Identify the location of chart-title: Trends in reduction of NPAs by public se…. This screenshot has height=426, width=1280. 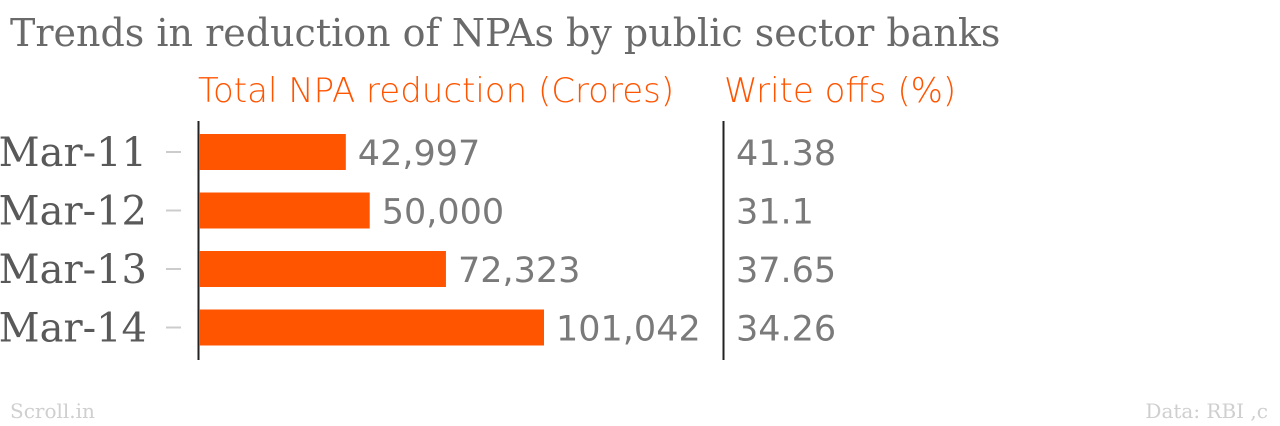
(505, 33).